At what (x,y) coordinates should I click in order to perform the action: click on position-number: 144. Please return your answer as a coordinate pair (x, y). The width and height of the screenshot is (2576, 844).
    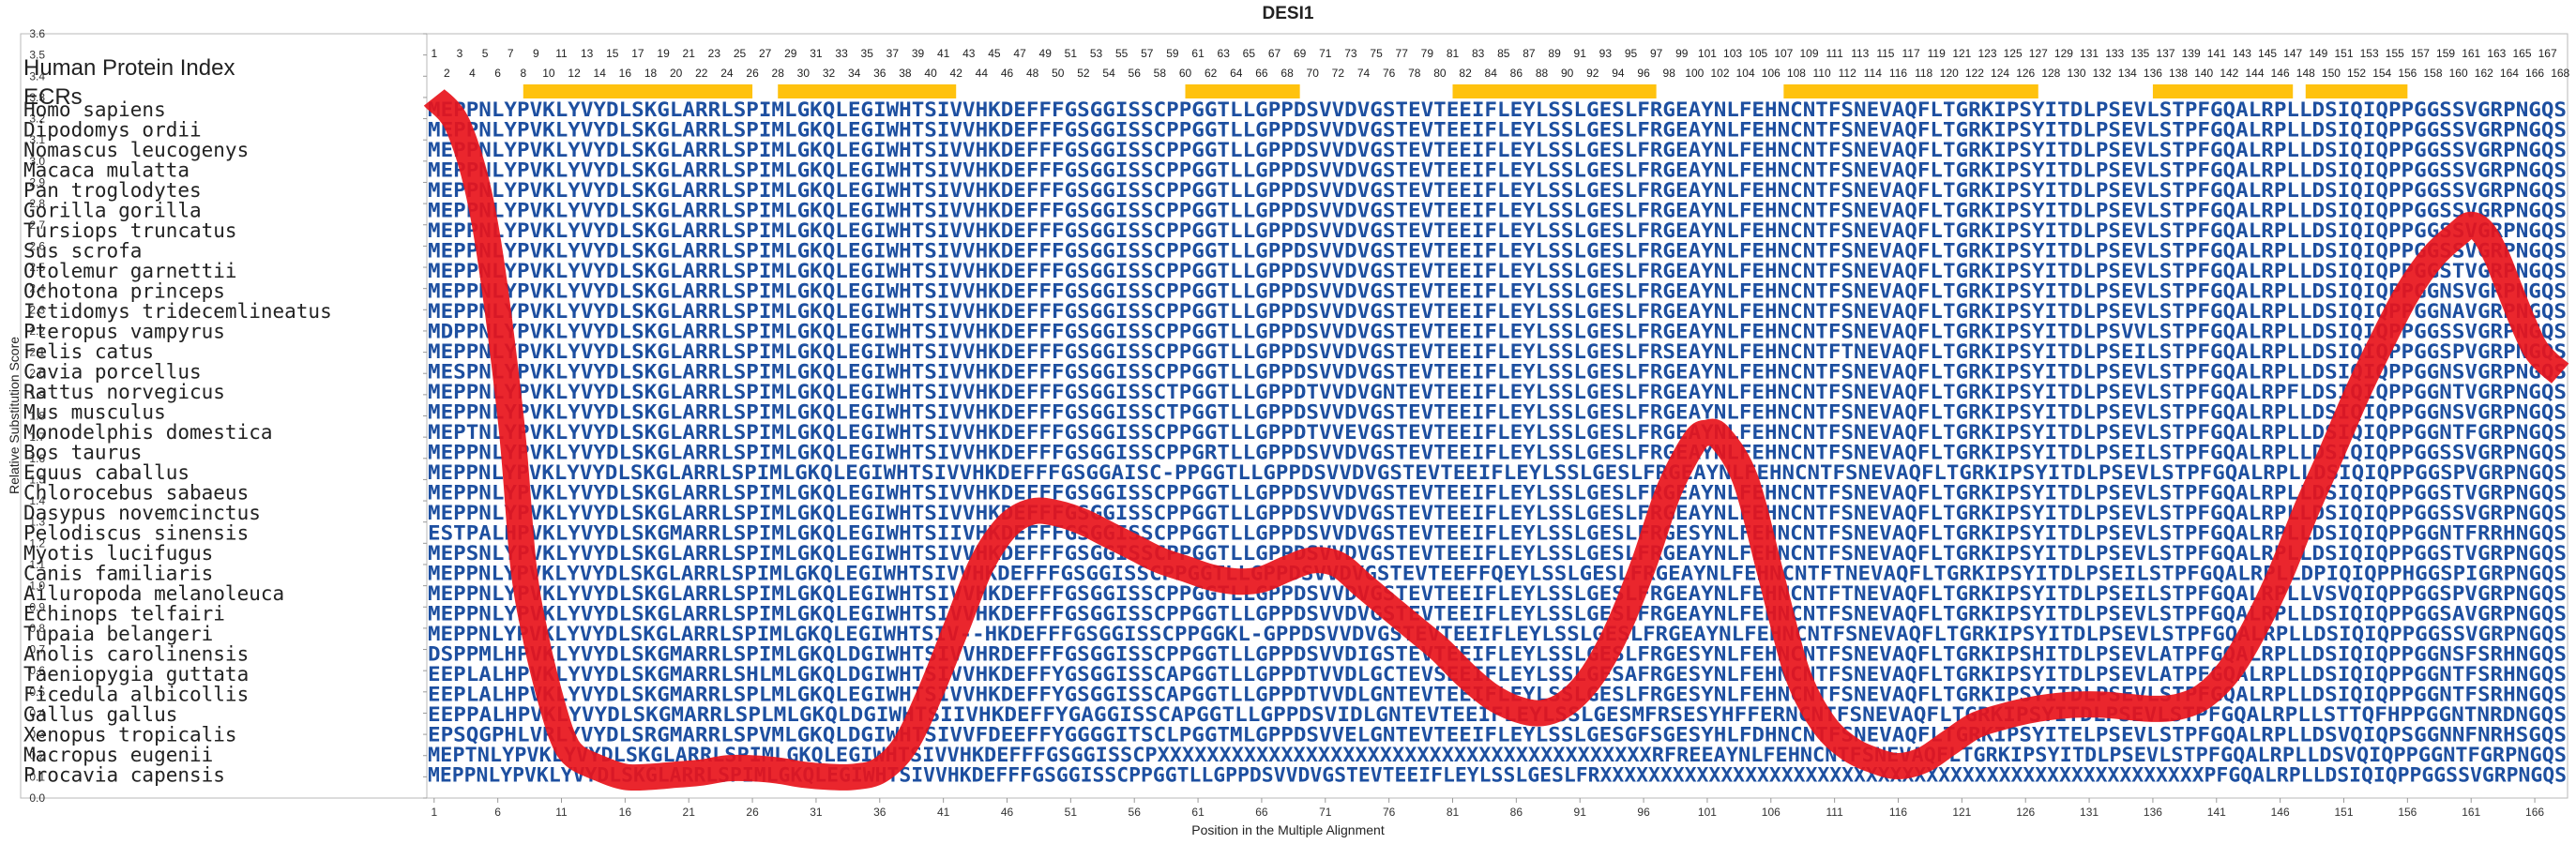
    Looking at the image, I should click on (2254, 73).